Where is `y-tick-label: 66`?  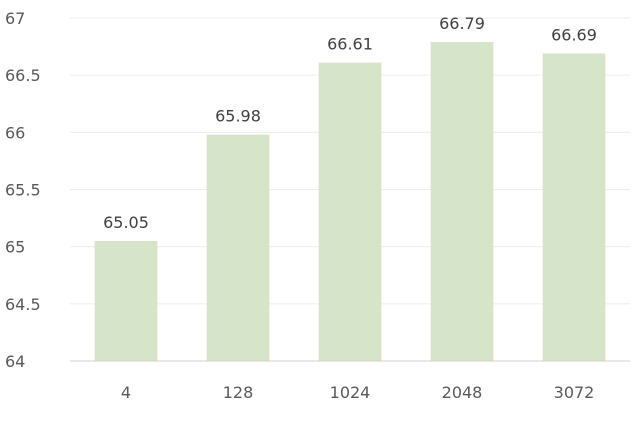
y-tick-label: 66 is located at coordinates (15, 132).